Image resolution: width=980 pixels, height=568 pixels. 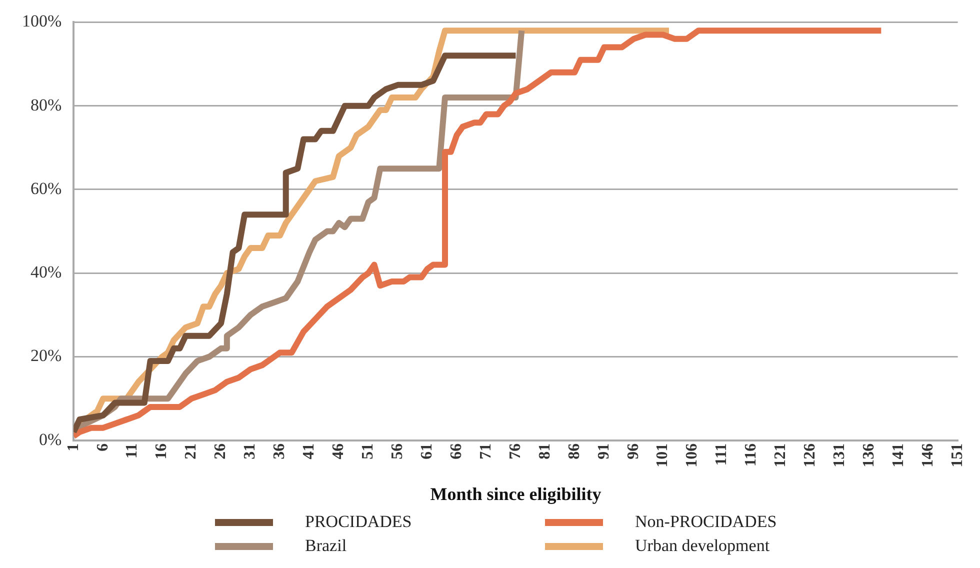 What do you see at coordinates (839, 455) in the screenshot?
I see `x-tick-label: 131` at bounding box center [839, 455].